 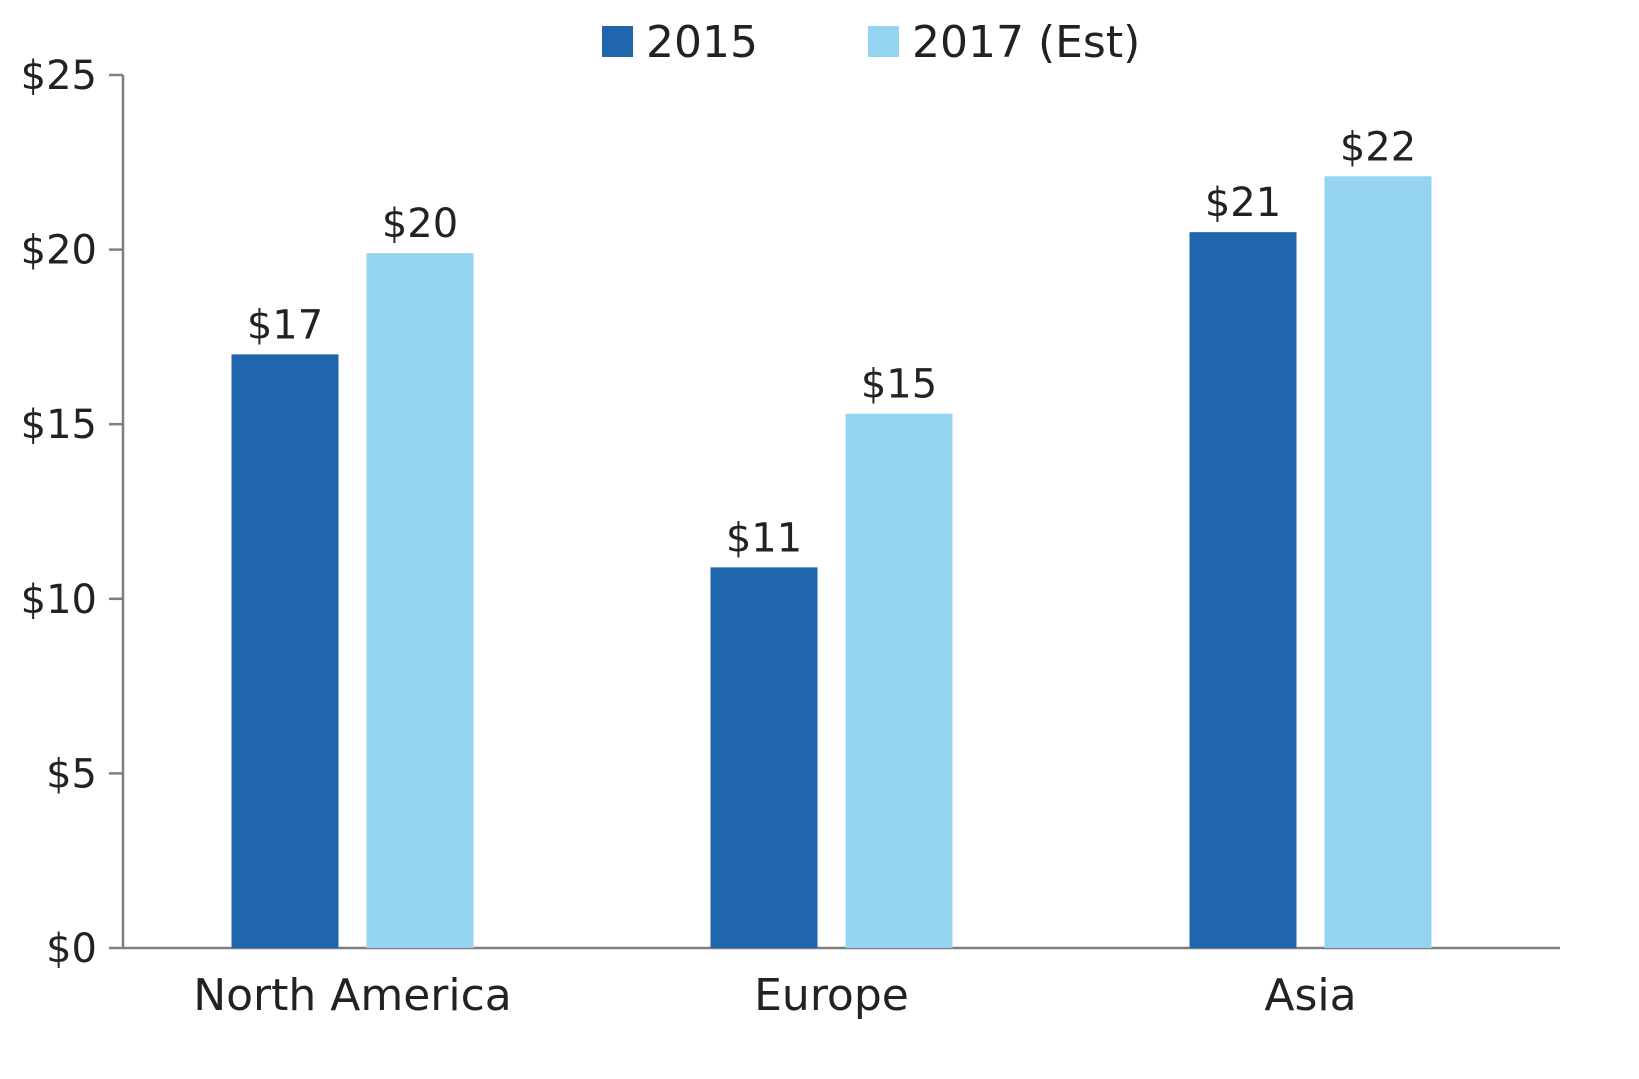 I want to click on legend-label: 2017 (Est), so click(x=1026, y=42).